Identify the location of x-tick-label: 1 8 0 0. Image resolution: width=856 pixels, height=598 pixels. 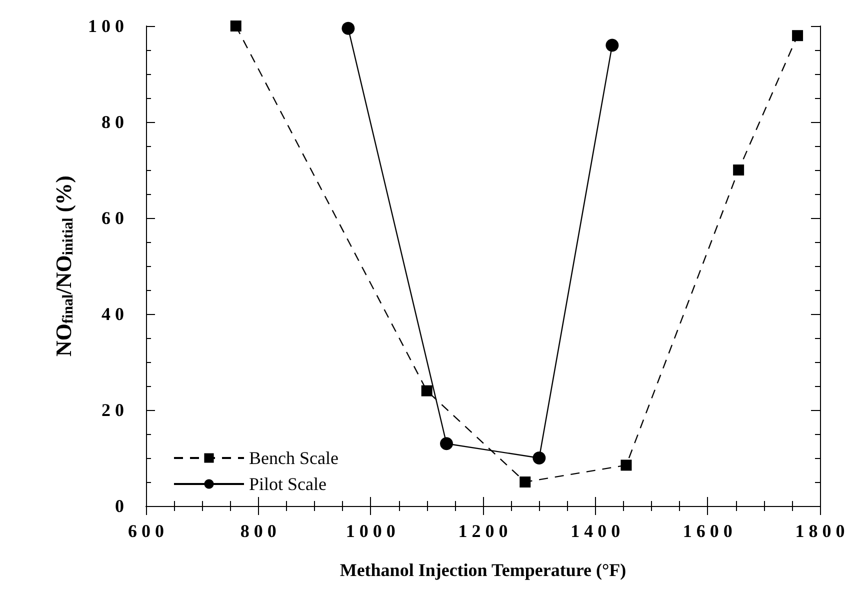
(820, 531).